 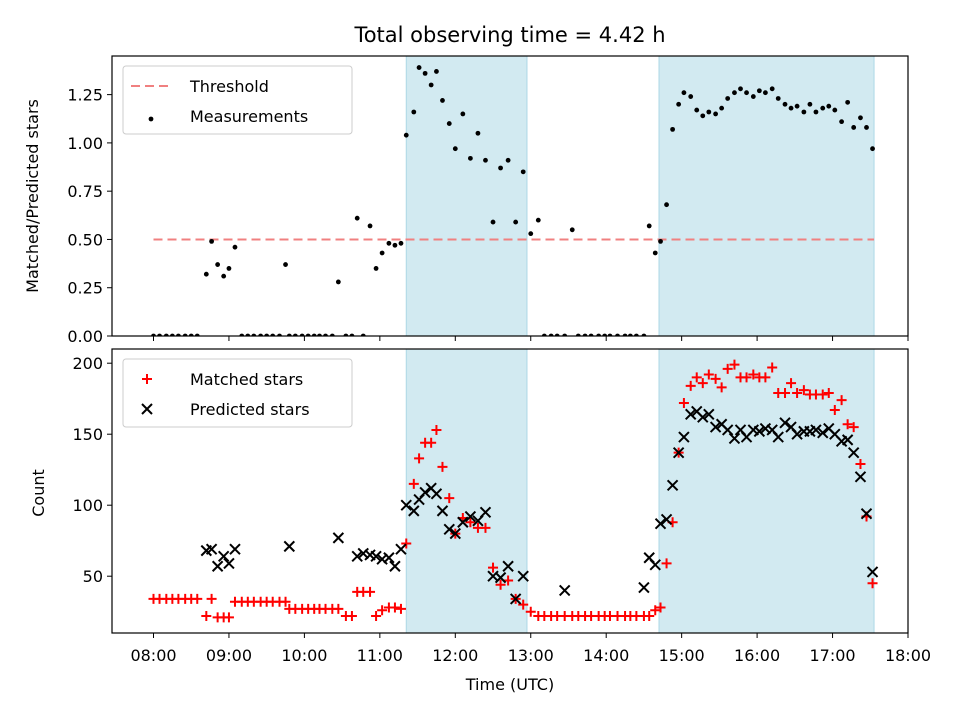 I want to click on y-tick-label: 200, so click(x=87, y=363).